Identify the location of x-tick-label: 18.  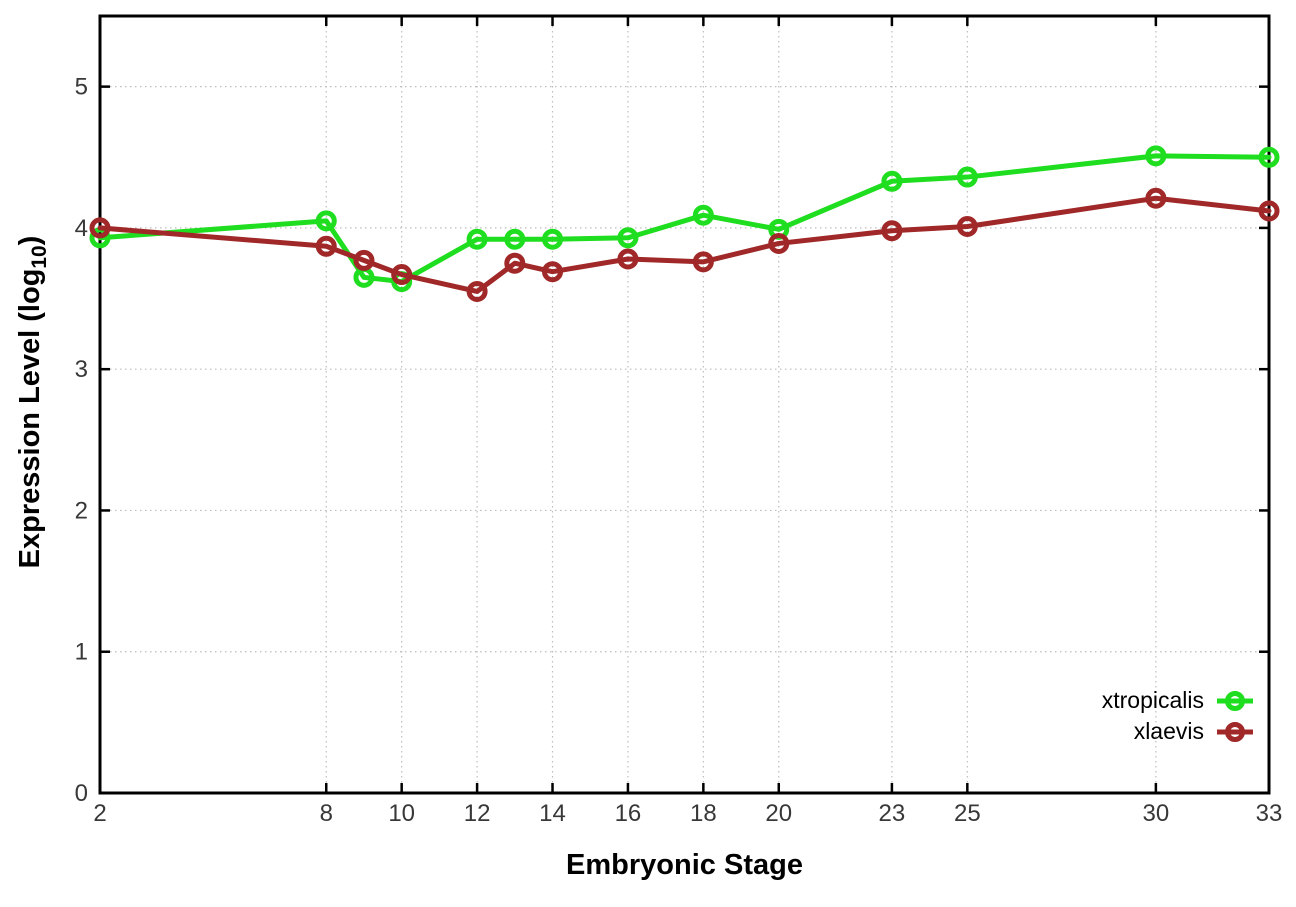
(703, 813).